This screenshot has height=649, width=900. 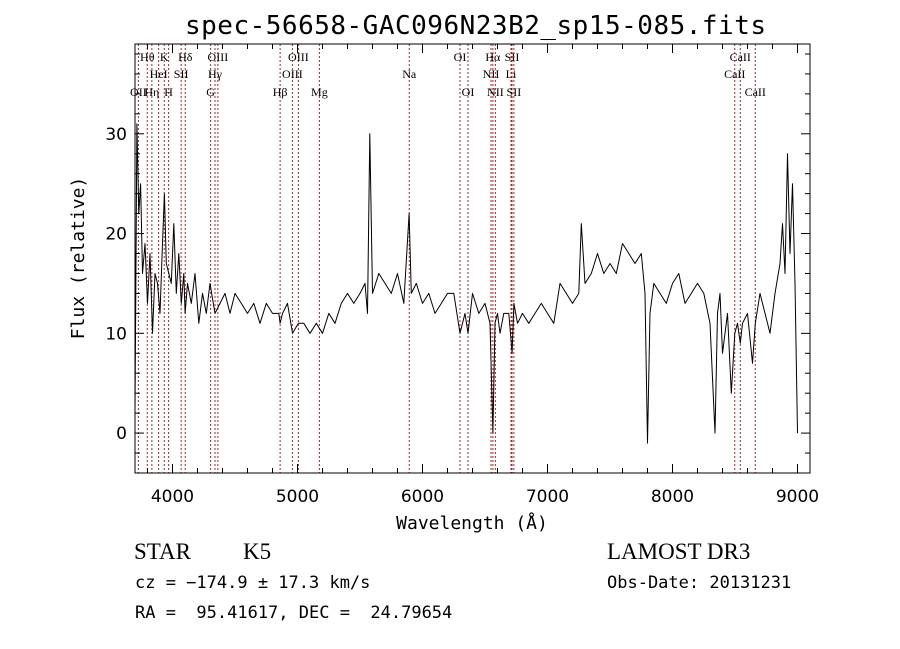 What do you see at coordinates (116, 135) in the screenshot?
I see `y-tick-label: 30` at bounding box center [116, 135].